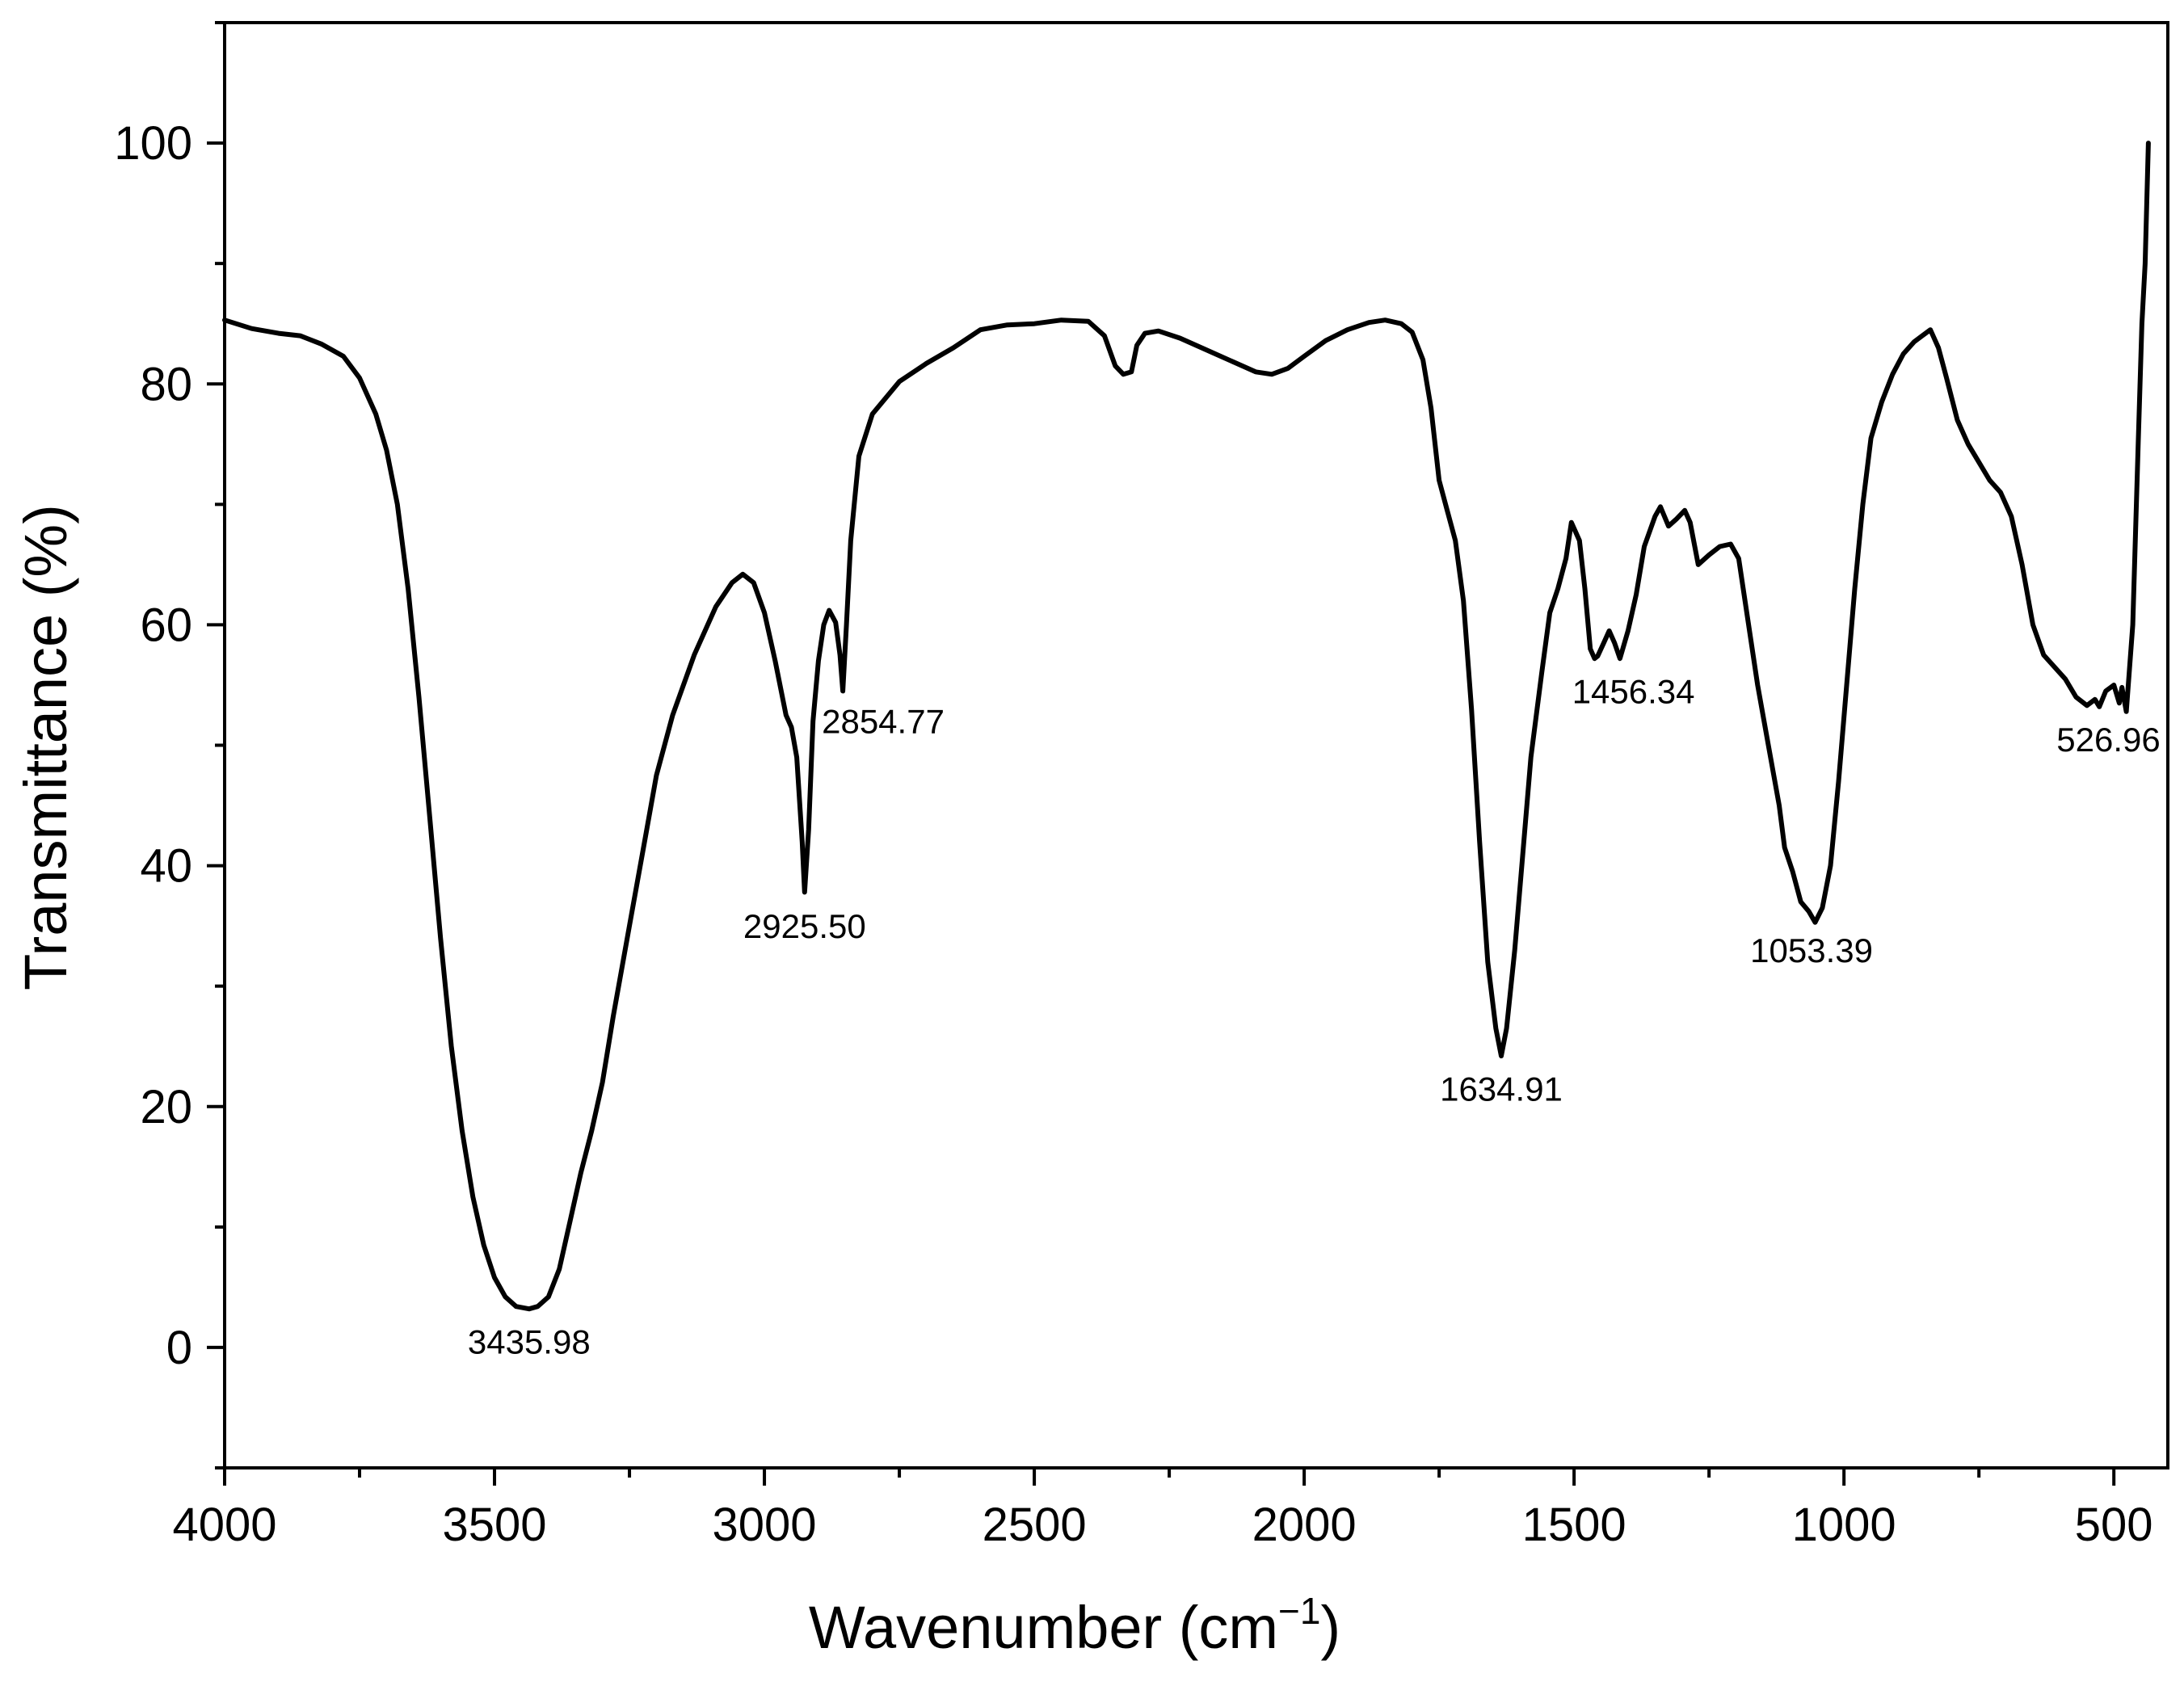 This screenshot has width=2184, height=1686. What do you see at coordinates (166, 384) in the screenshot?
I see `y-tick-label: 80` at bounding box center [166, 384].